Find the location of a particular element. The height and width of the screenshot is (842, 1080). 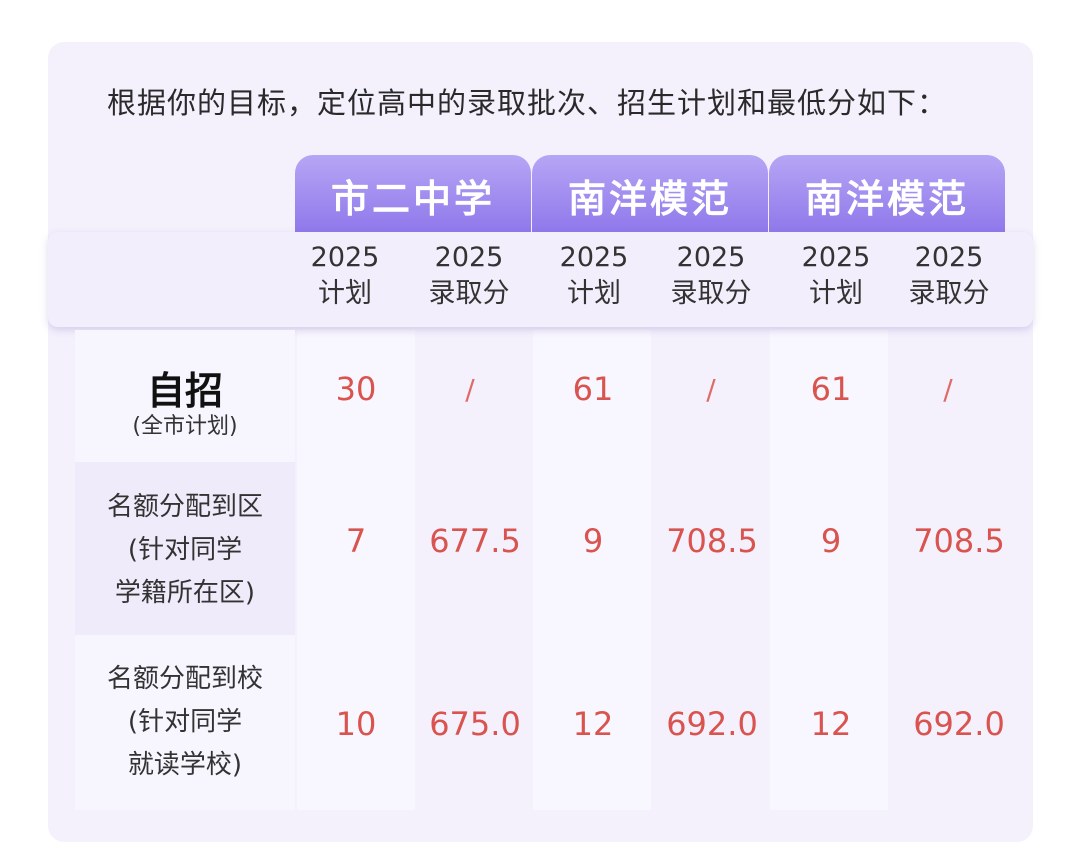

header-plan-2: 2025 计划 is located at coordinates (594, 275).